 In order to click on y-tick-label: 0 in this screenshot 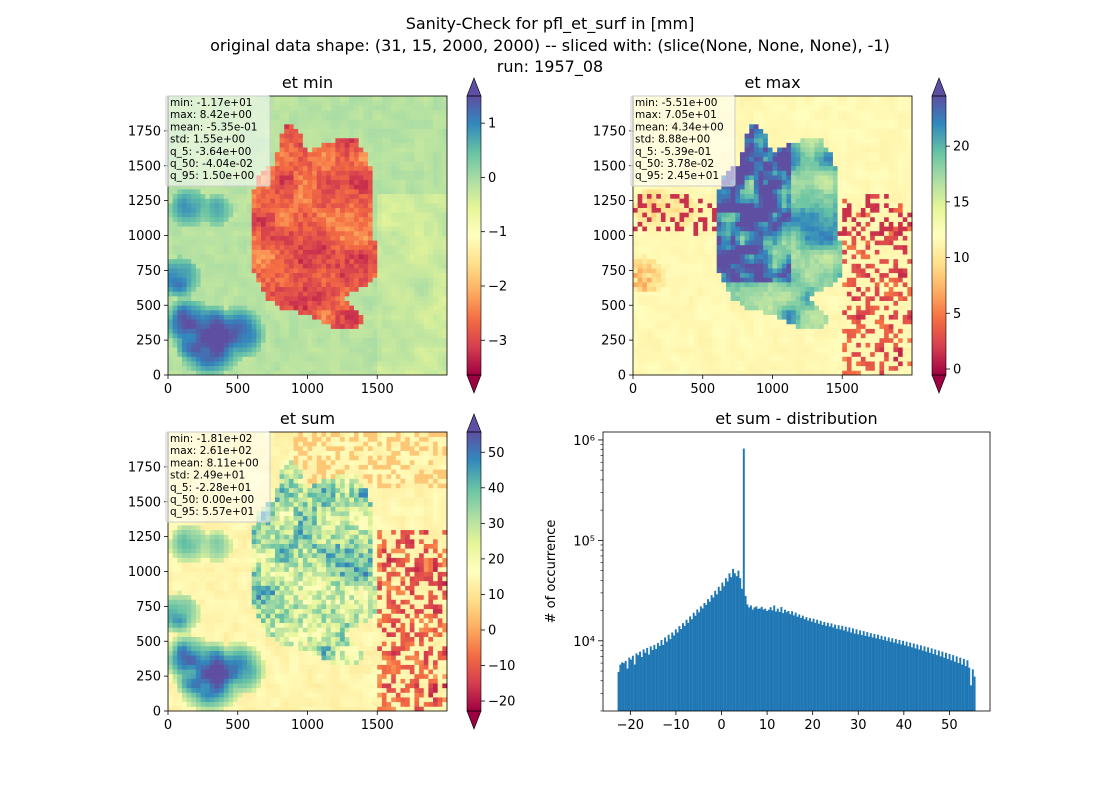, I will do `click(157, 376)`.